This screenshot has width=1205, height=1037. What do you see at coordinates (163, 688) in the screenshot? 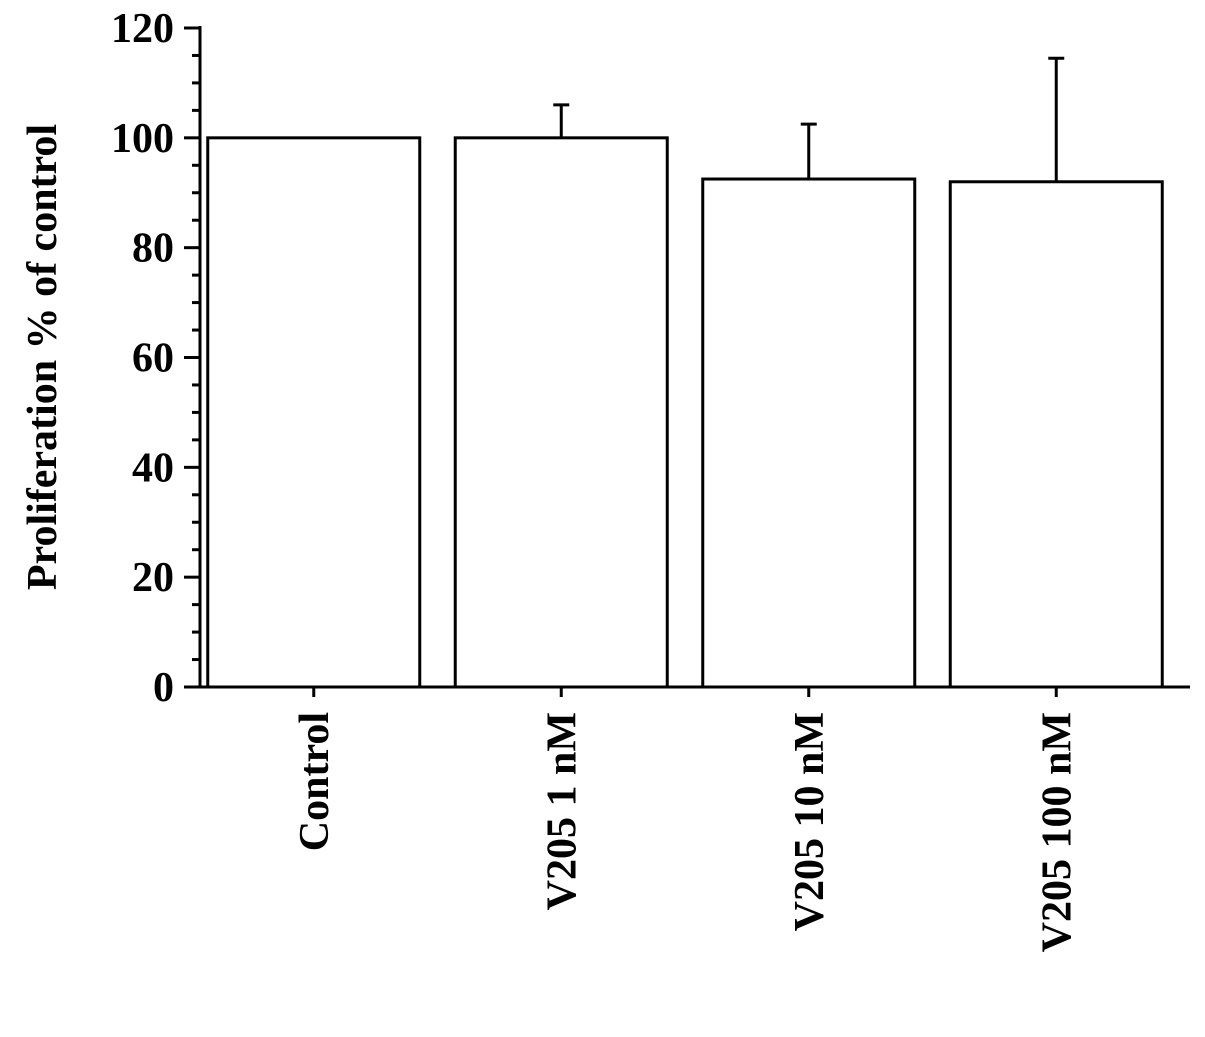
I see `y-tick-label: 0` at bounding box center [163, 688].